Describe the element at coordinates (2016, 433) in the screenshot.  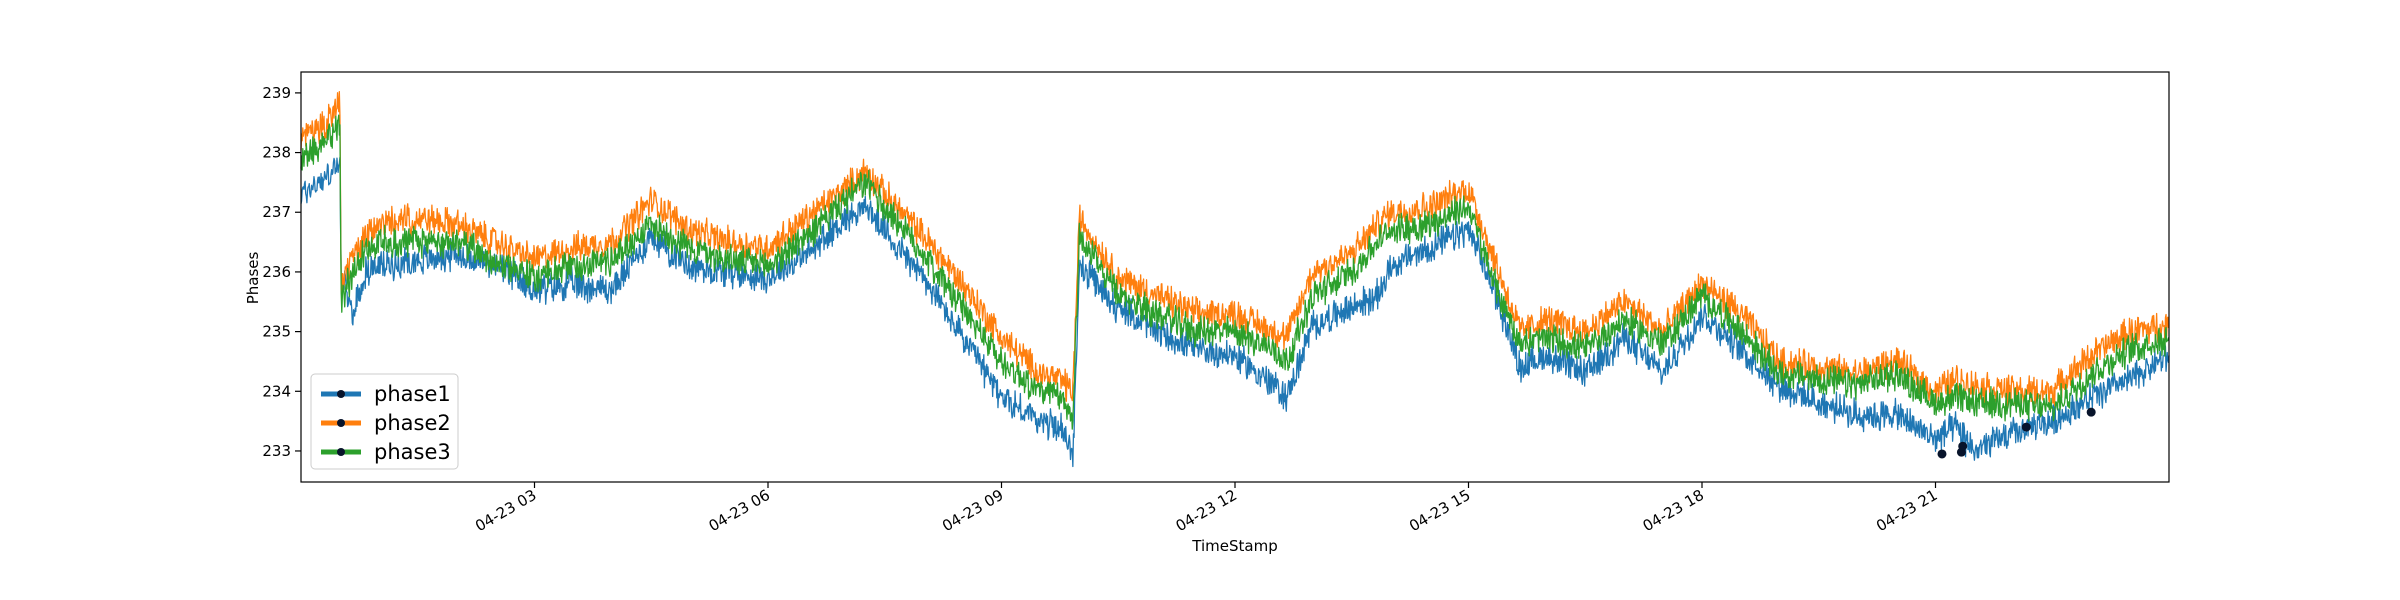
I see `markers-layer` at that location.